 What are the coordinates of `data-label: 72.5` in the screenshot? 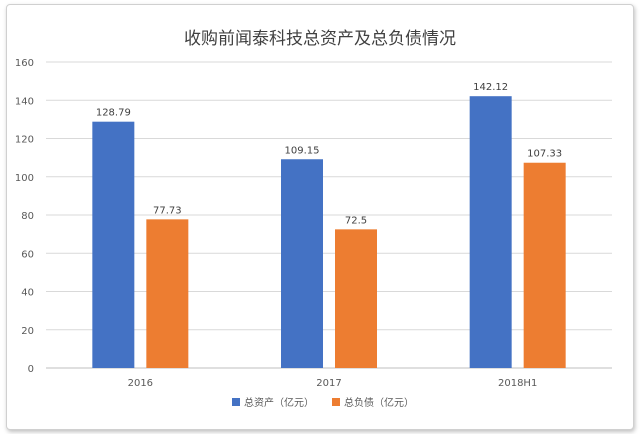 It's located at (356, 220).